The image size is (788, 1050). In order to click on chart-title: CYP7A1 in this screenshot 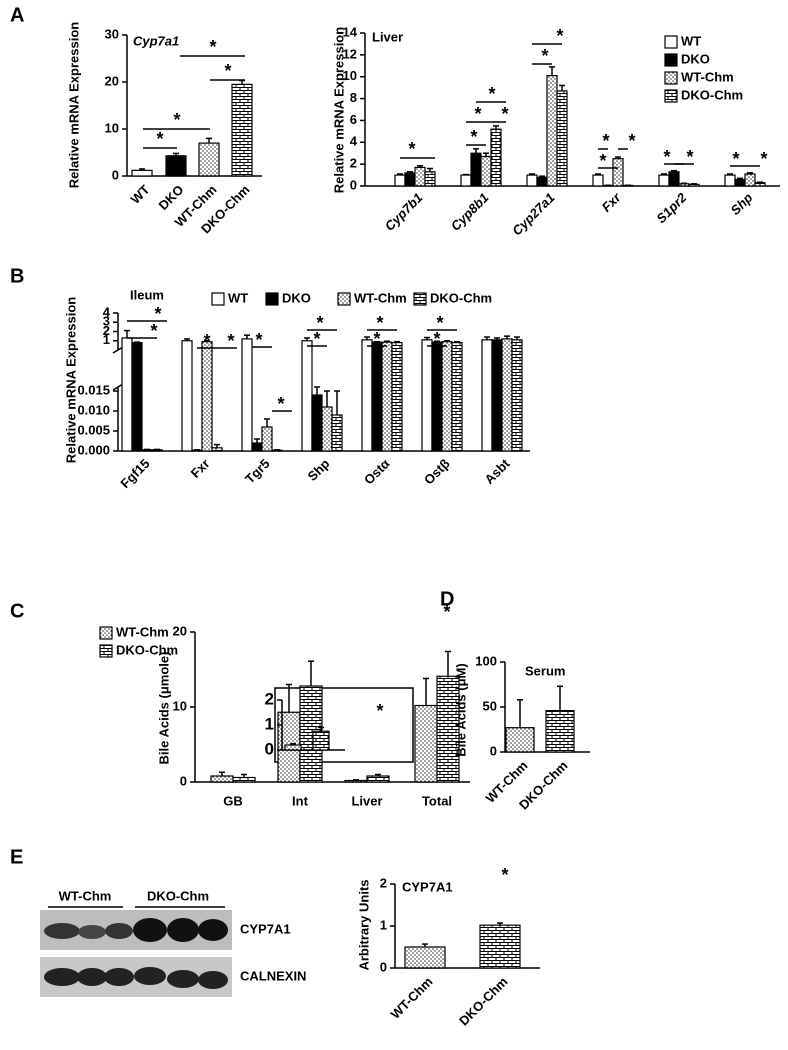, I will do `click(427, 886)`.